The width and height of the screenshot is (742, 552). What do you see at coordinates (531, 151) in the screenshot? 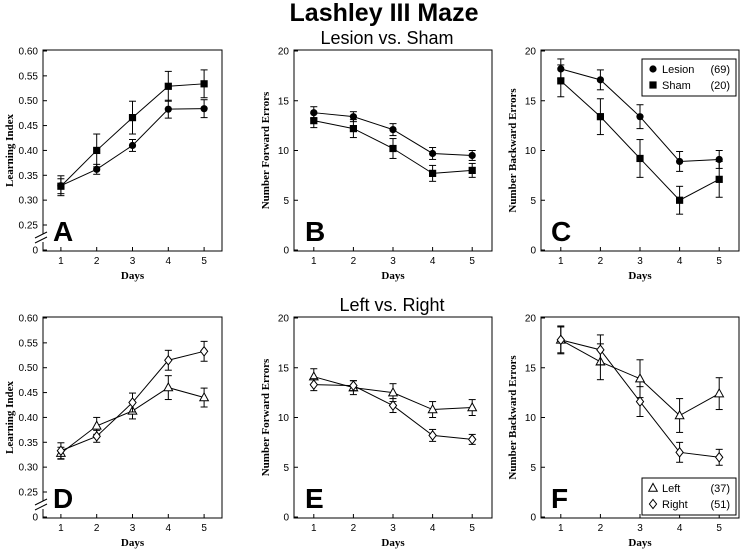
I see `y-tick-label: 10` at bounding box center [531, 151].